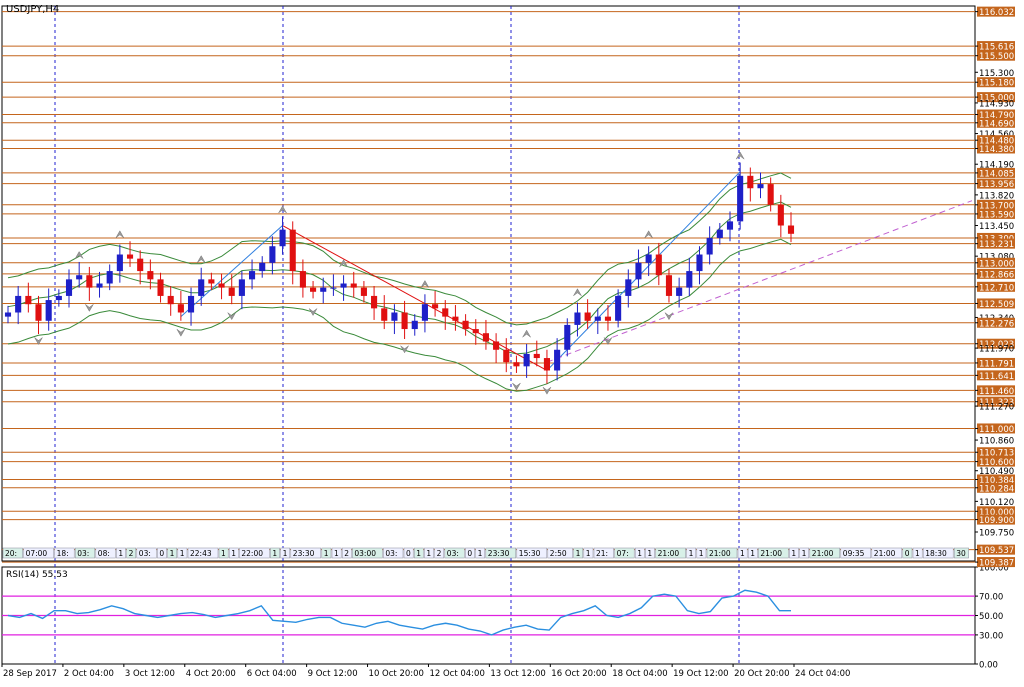  I want to click on price-tick-label-18: 113.450, so click(996, 227).